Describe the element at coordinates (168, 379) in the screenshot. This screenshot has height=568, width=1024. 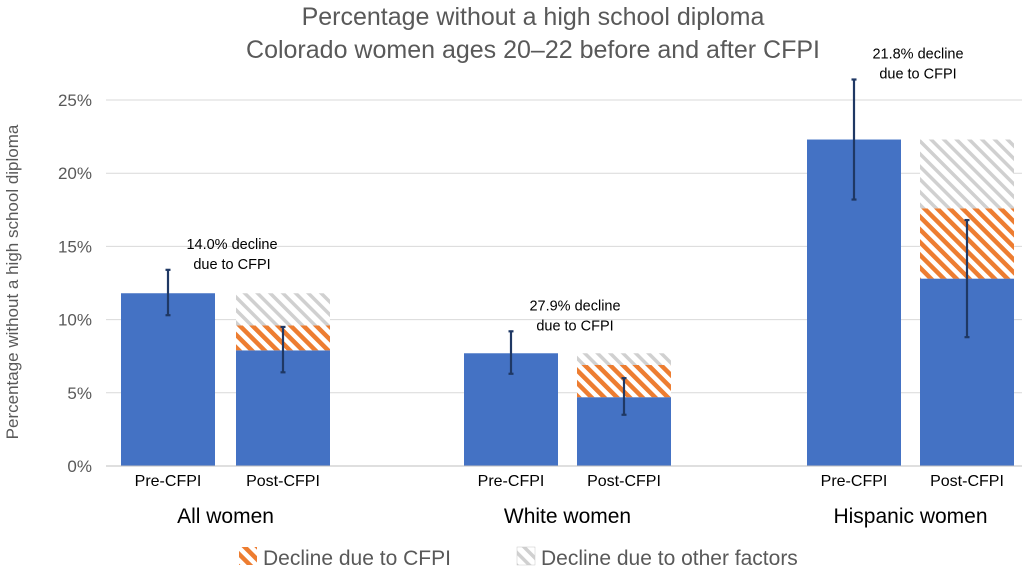
I see `bar-pre-cfpi` at that location.